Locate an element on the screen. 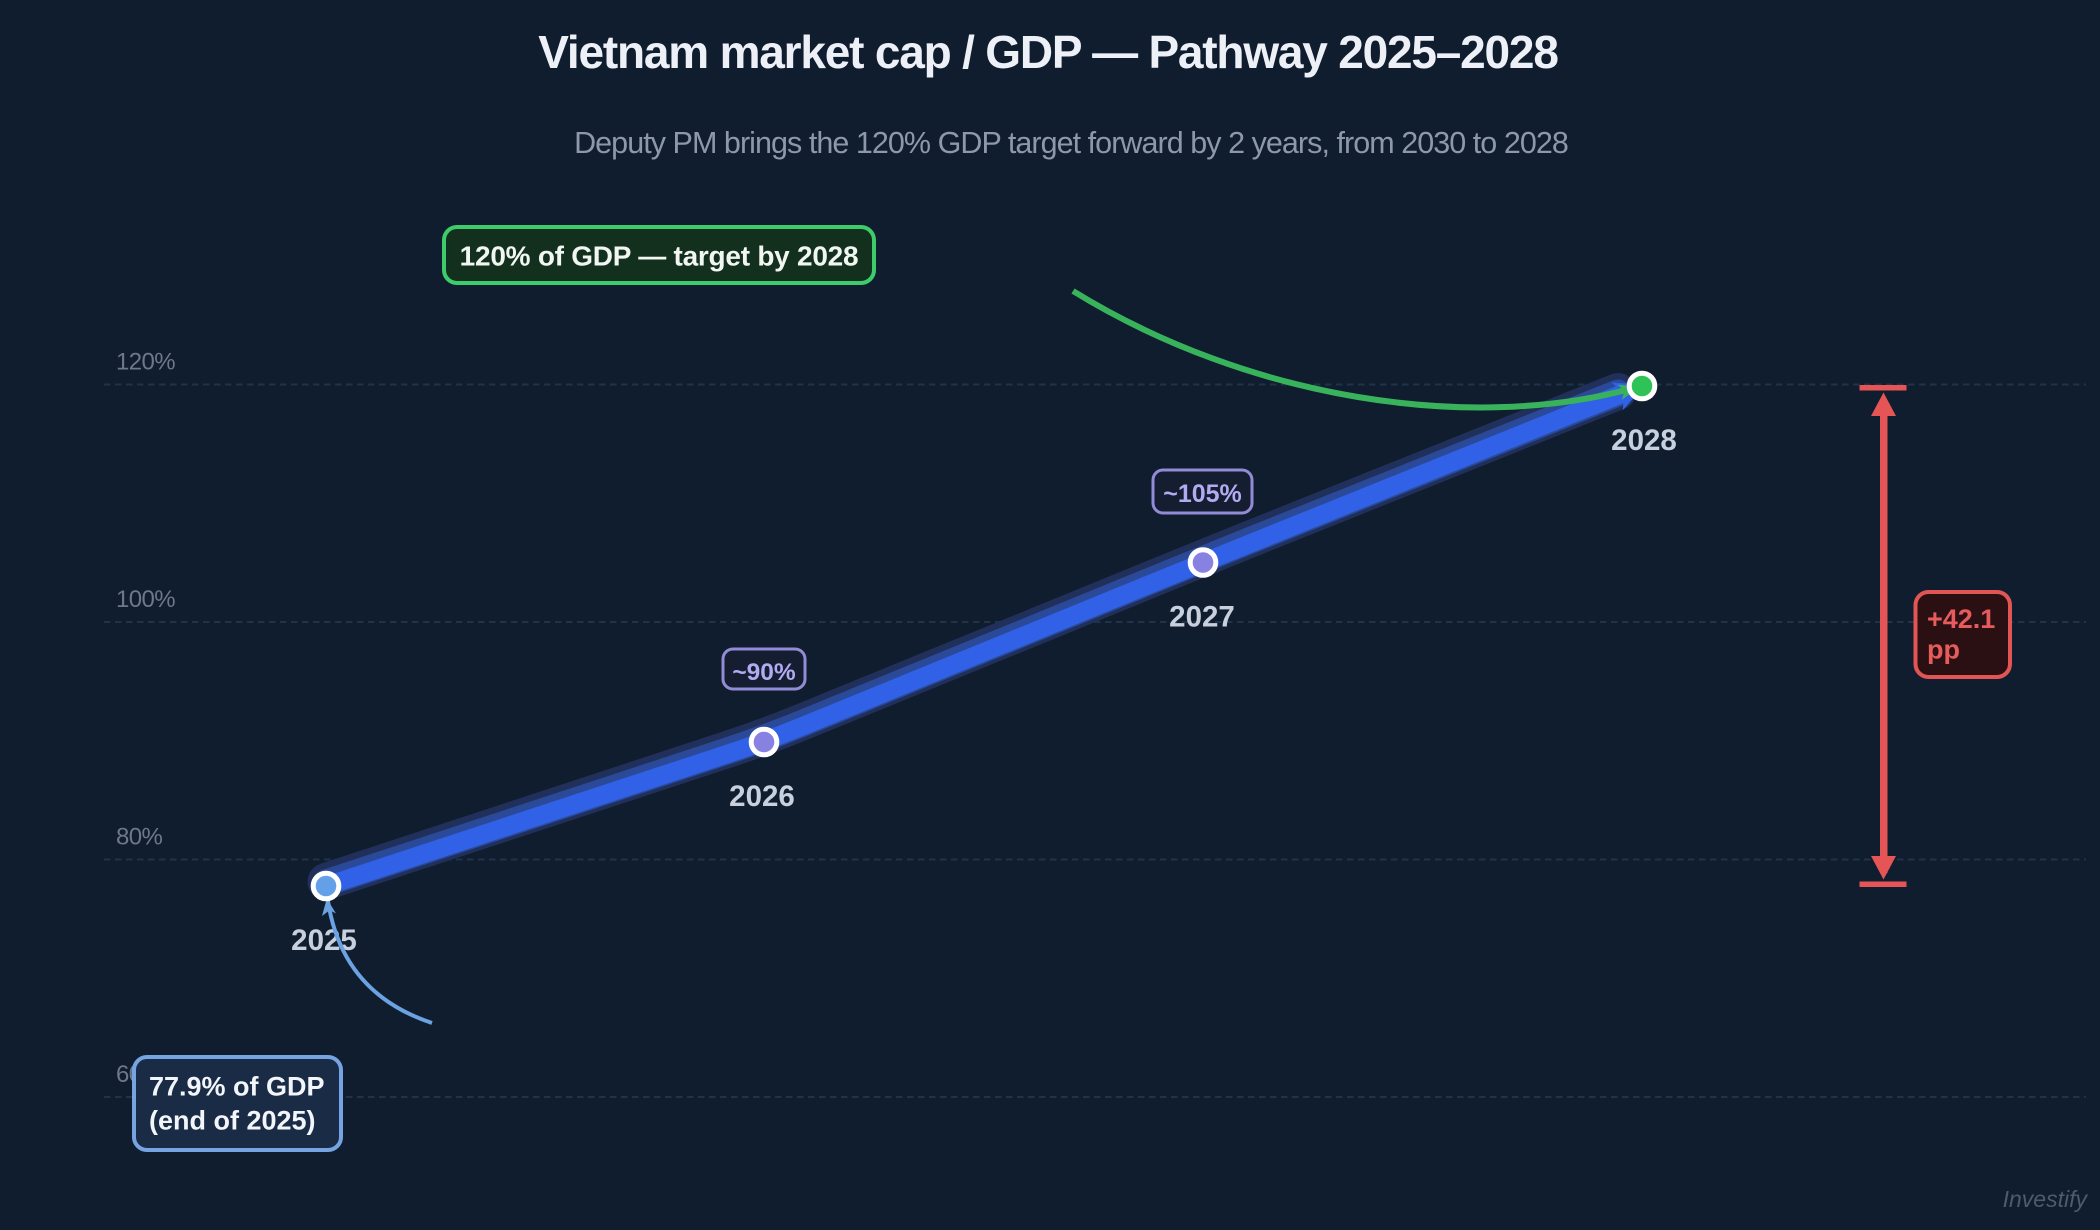 This screenshot has width=2100, height=1230. svg-text: 120% is located at coordinates (145, 362).